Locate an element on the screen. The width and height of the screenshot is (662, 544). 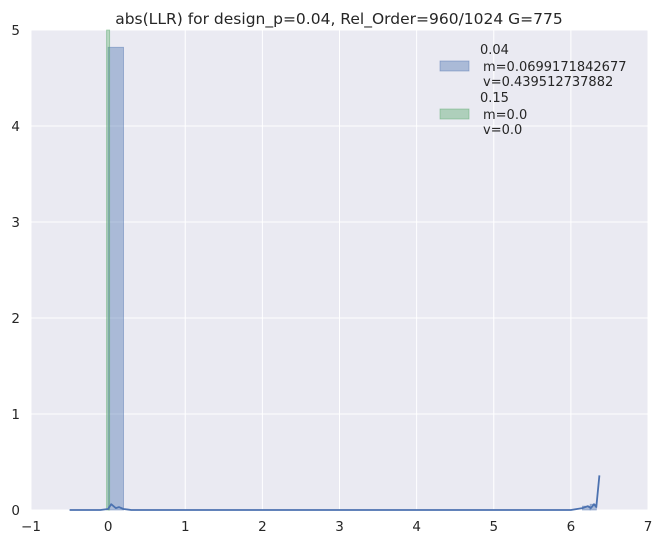
legend-stat: v=0.439512737882 is located at coordinates (548, 82).